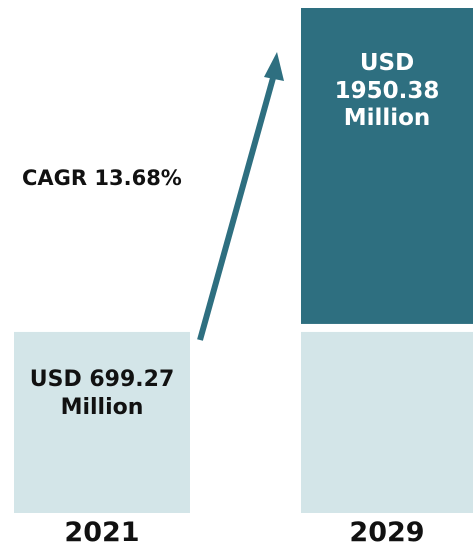 The image size is (473, 552). Describe the element at coordinates (274, 66) in the screenshot. I see `growth-arrow-head` at that location.